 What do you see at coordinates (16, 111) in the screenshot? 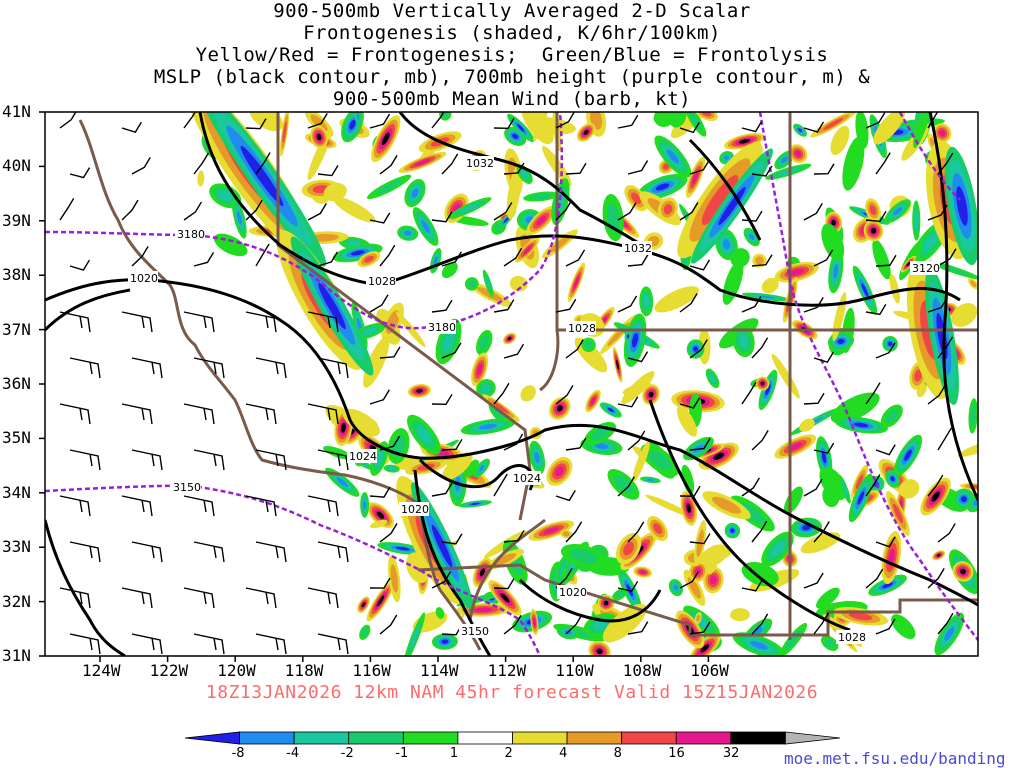
I see `lat-label: 41N` at bounding box center [16, 111].